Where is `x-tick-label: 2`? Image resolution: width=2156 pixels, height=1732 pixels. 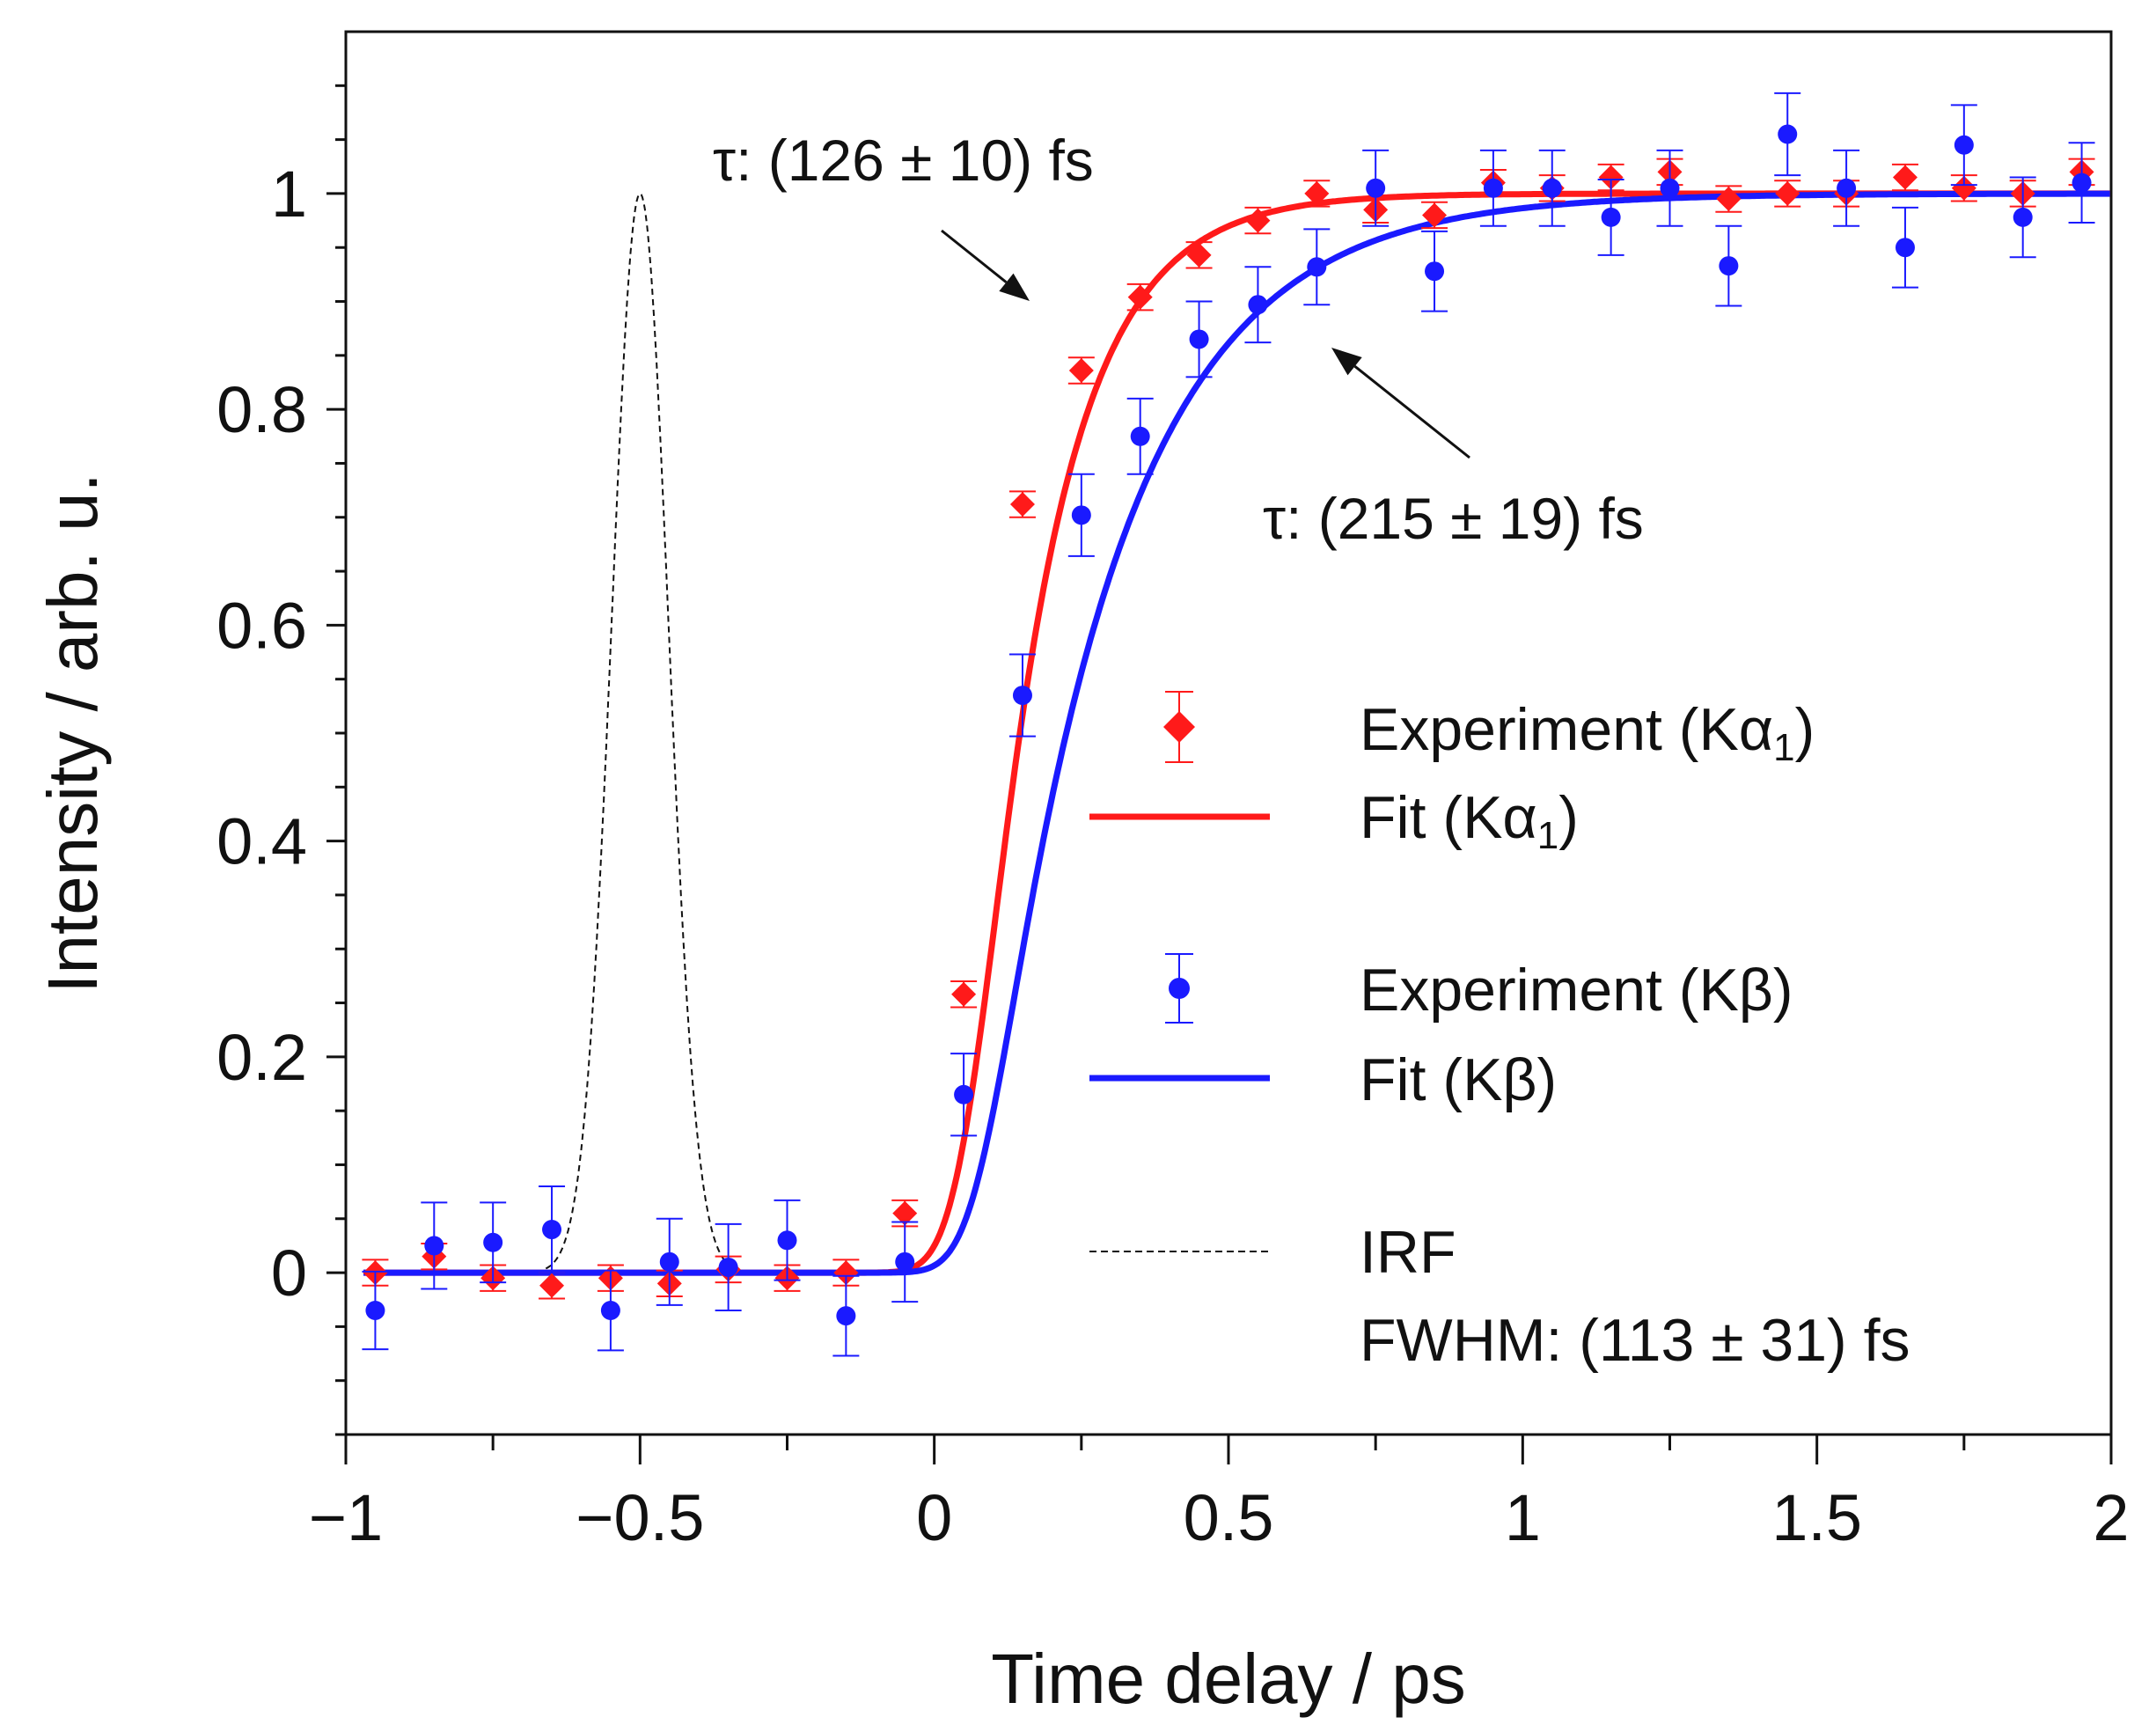
x-tick-label: 2 is located at coordinates (2111, 1517).